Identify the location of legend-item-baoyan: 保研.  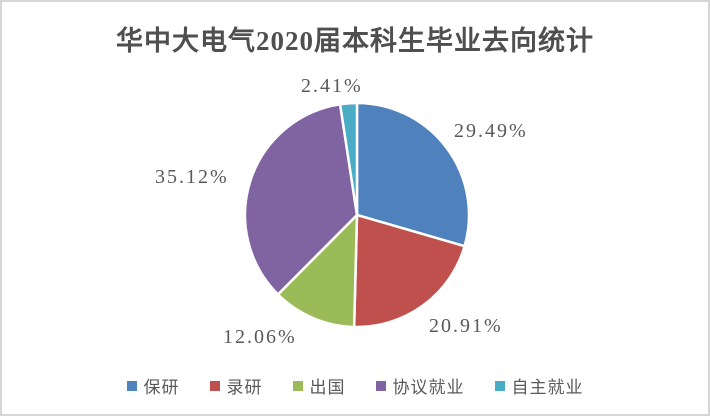
(153, 385).